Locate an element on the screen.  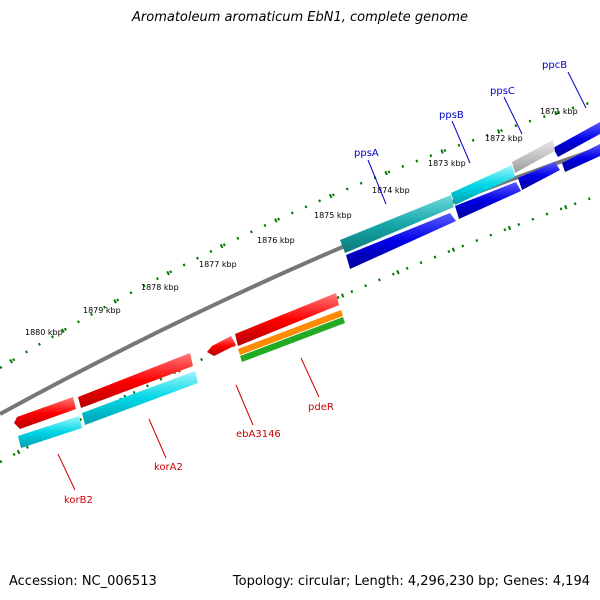
kbp-label: 1876 kbp is located at coordinates (276, 240).